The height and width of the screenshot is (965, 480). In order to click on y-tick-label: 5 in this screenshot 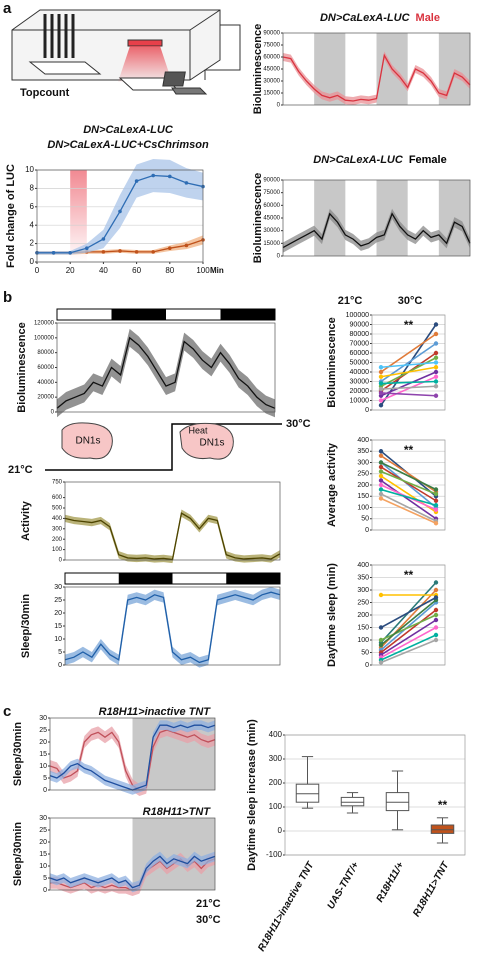, I will do `click(45, 878)`.